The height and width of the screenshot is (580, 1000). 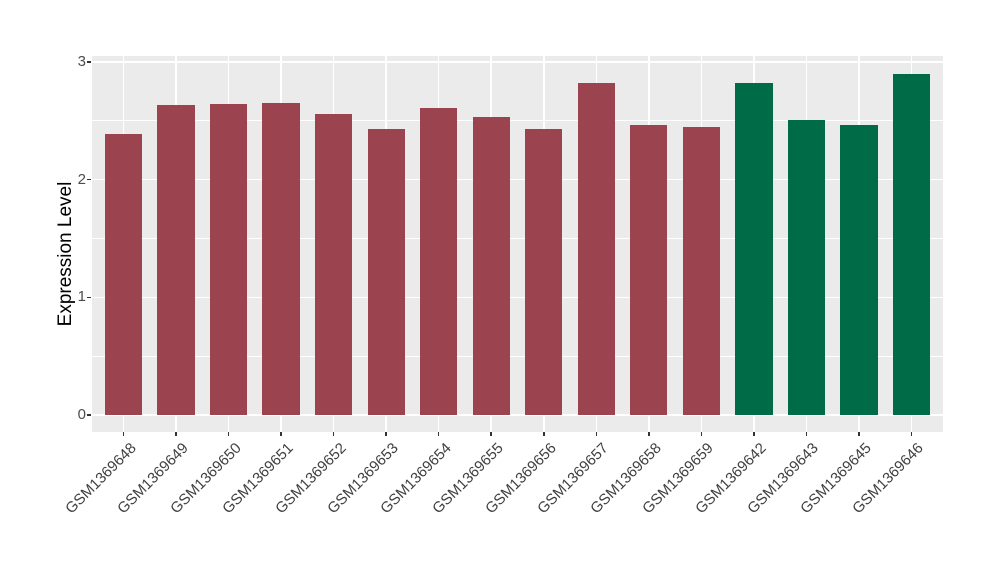 I want to click on bar-GSM1369649, so click(x=176, y=260).